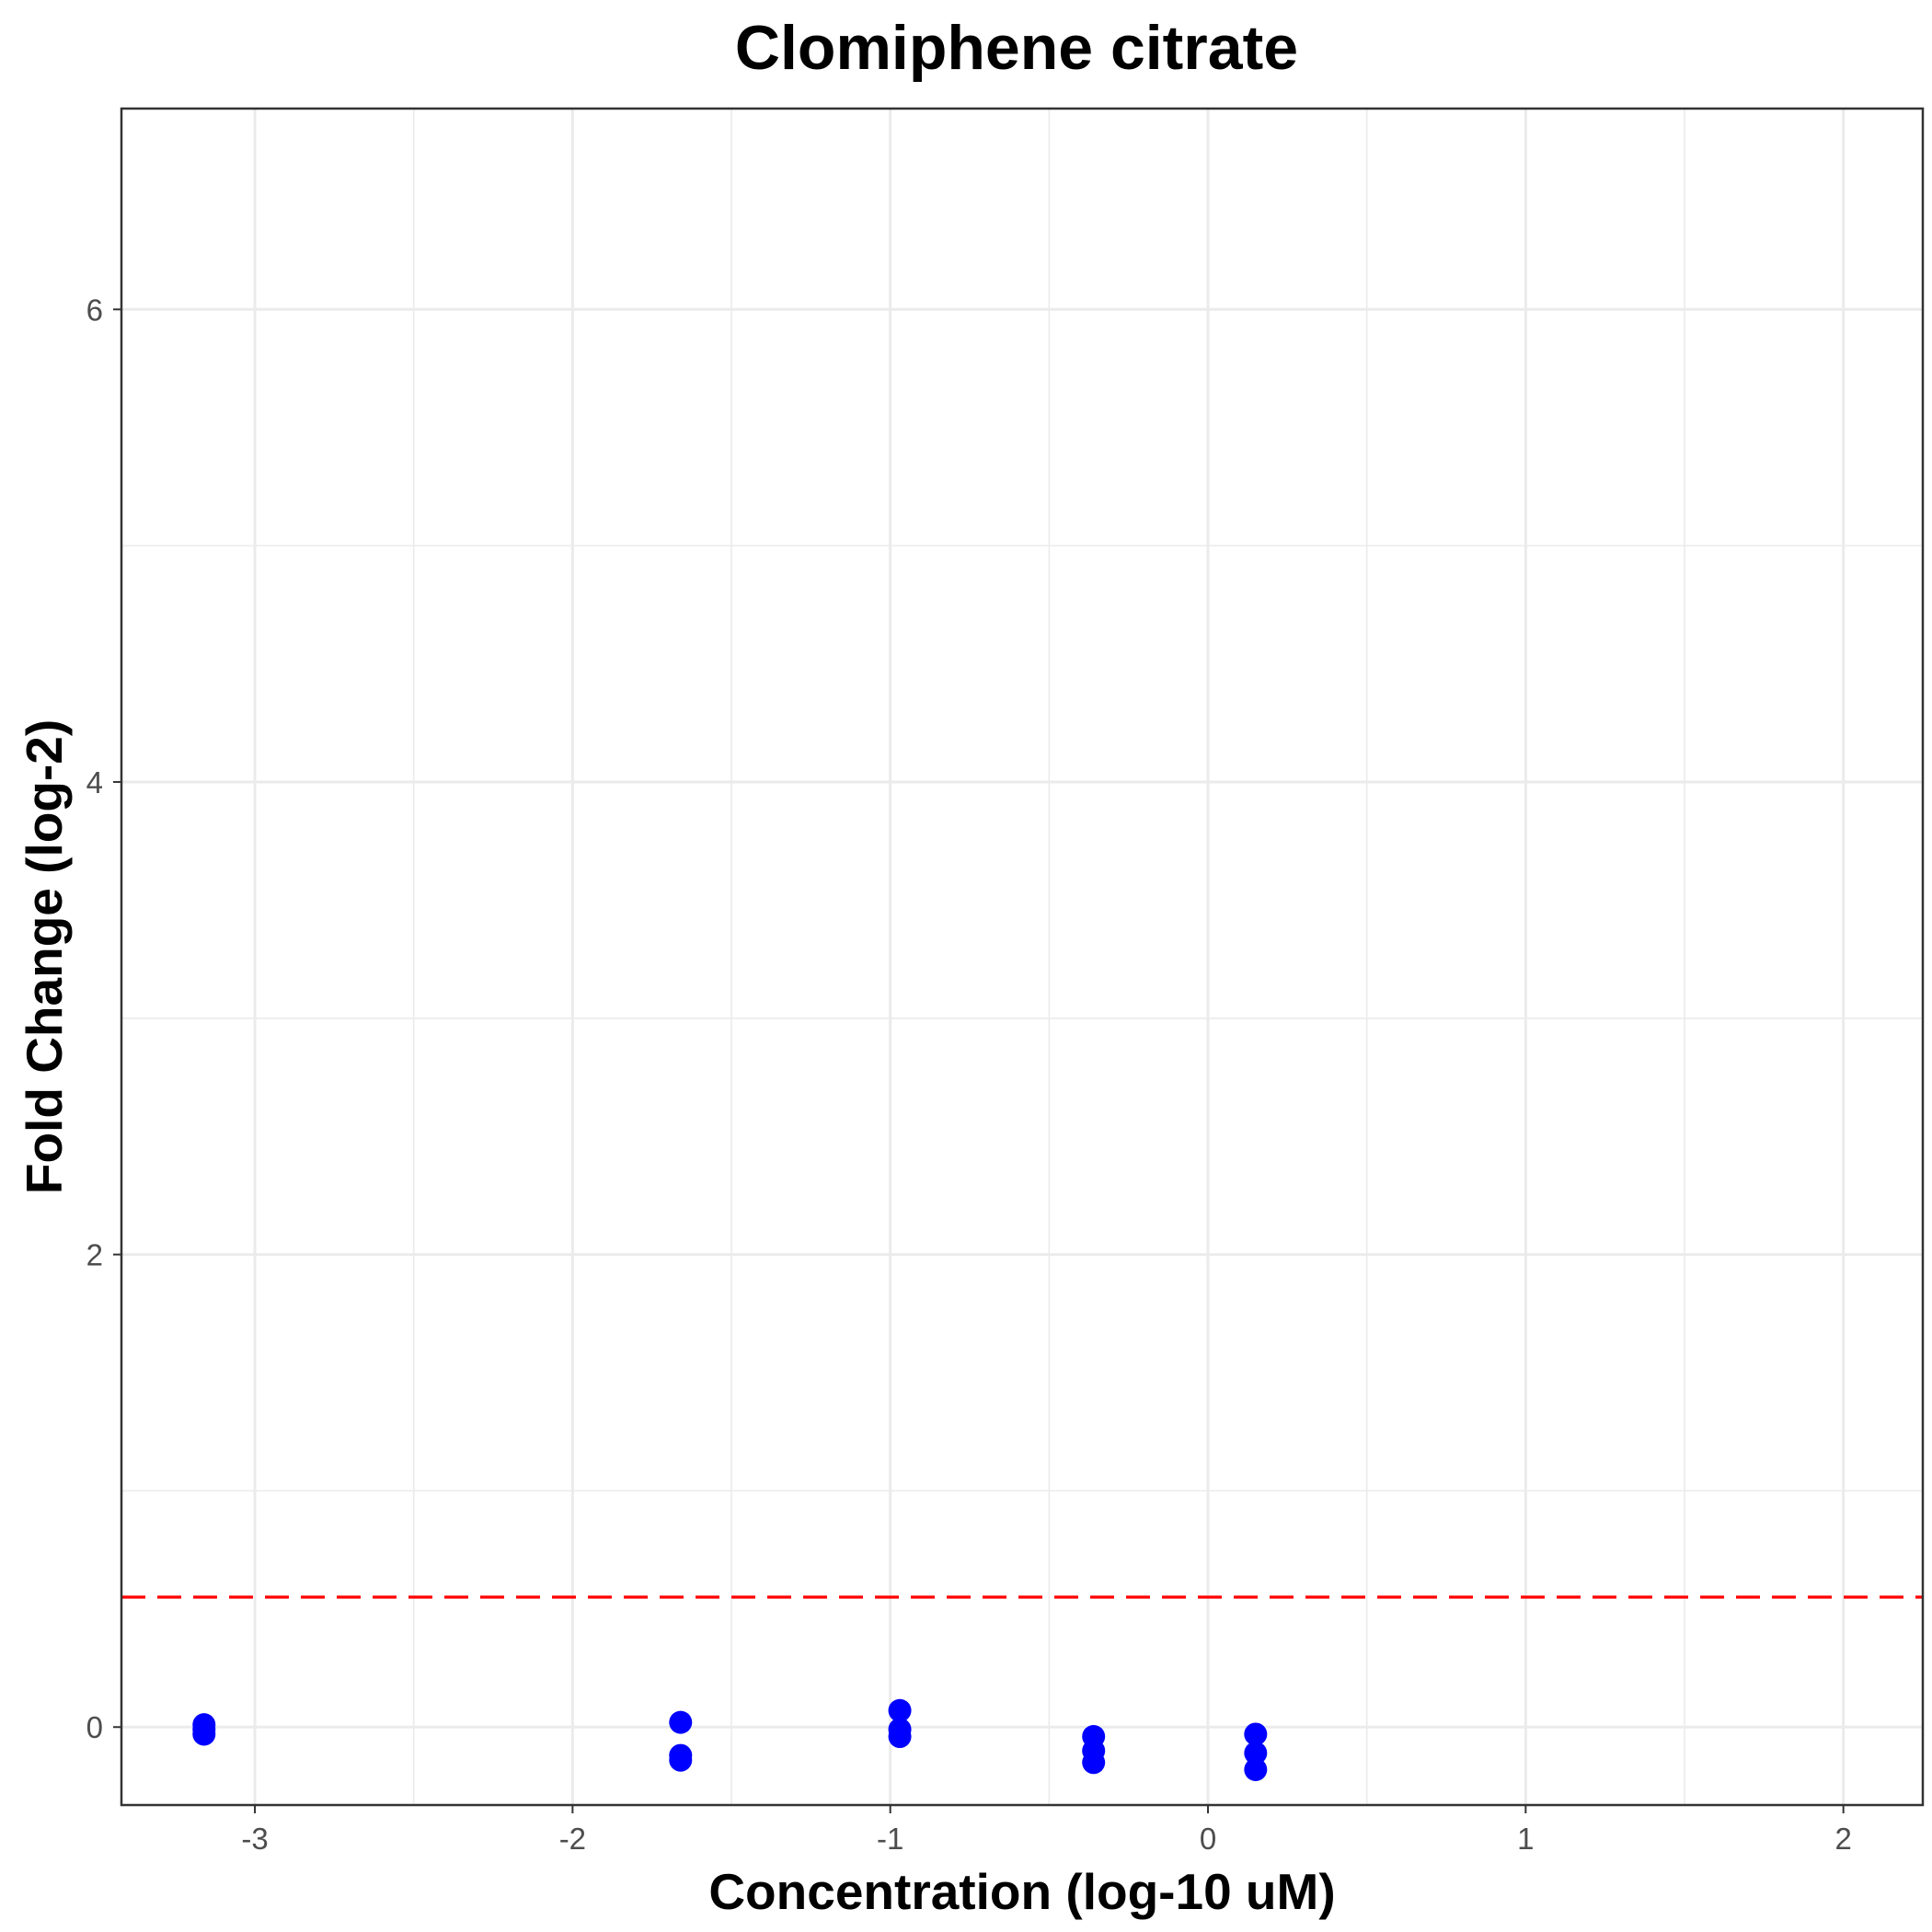 This screenshot has width=1932, height=1932. Describe the element at coordinates (94, 310) in the screenshot. I see `y-tick-label: 6` at that location.